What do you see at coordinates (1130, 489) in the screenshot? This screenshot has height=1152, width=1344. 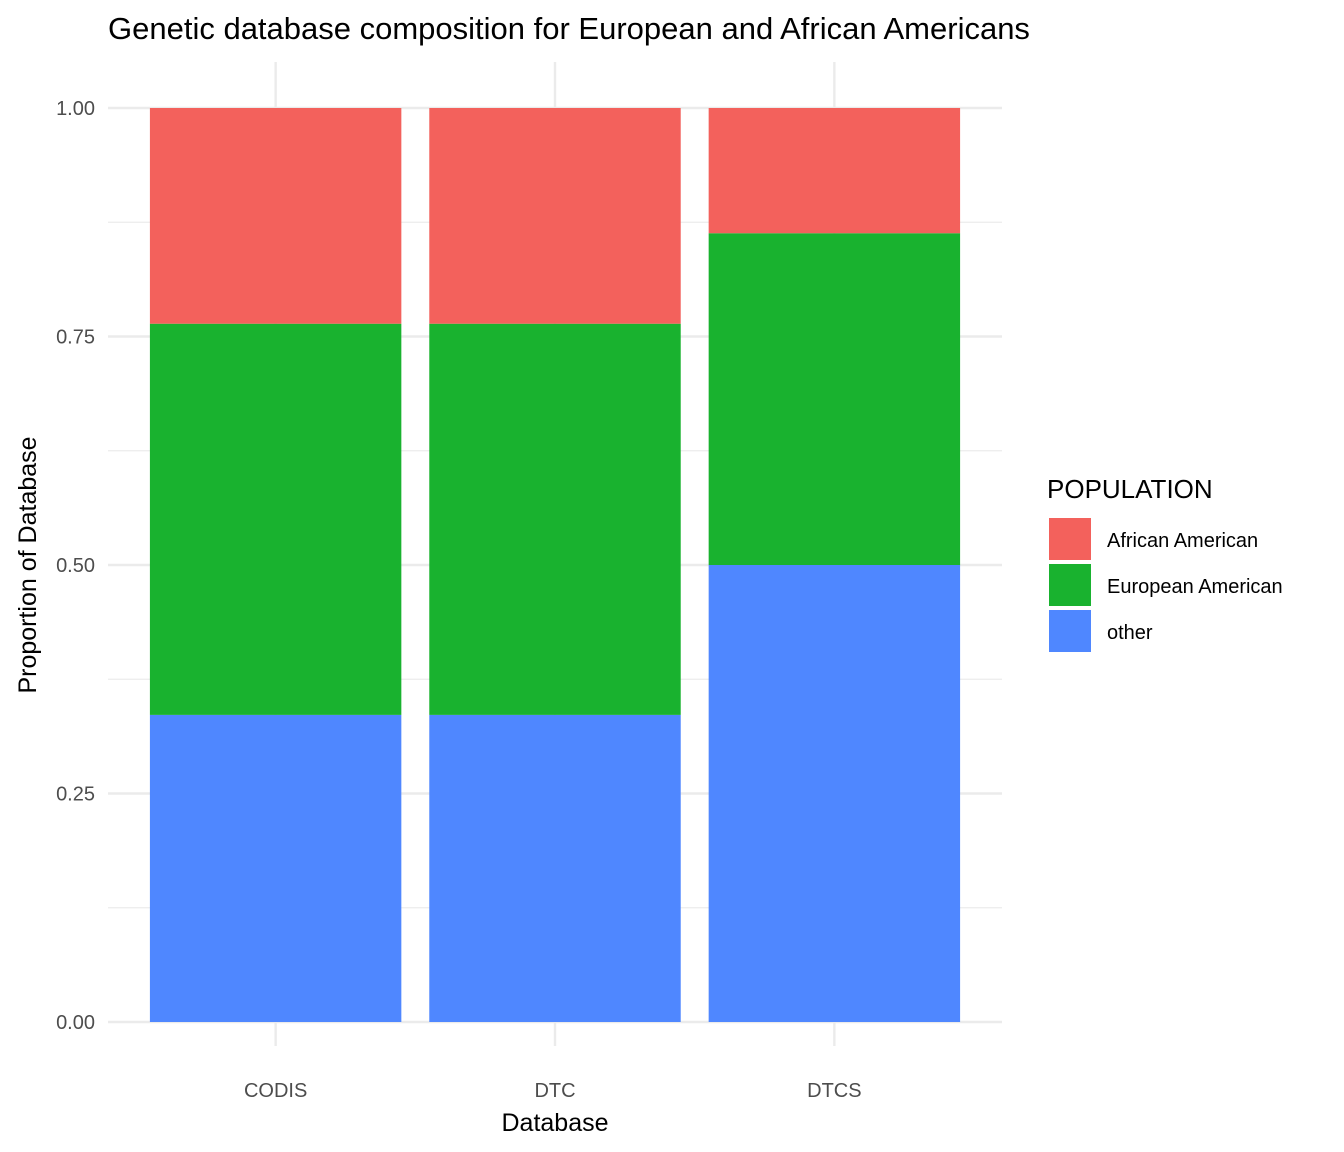 I see `legend-title: POPULATION` at bounding box center [1130, 489].